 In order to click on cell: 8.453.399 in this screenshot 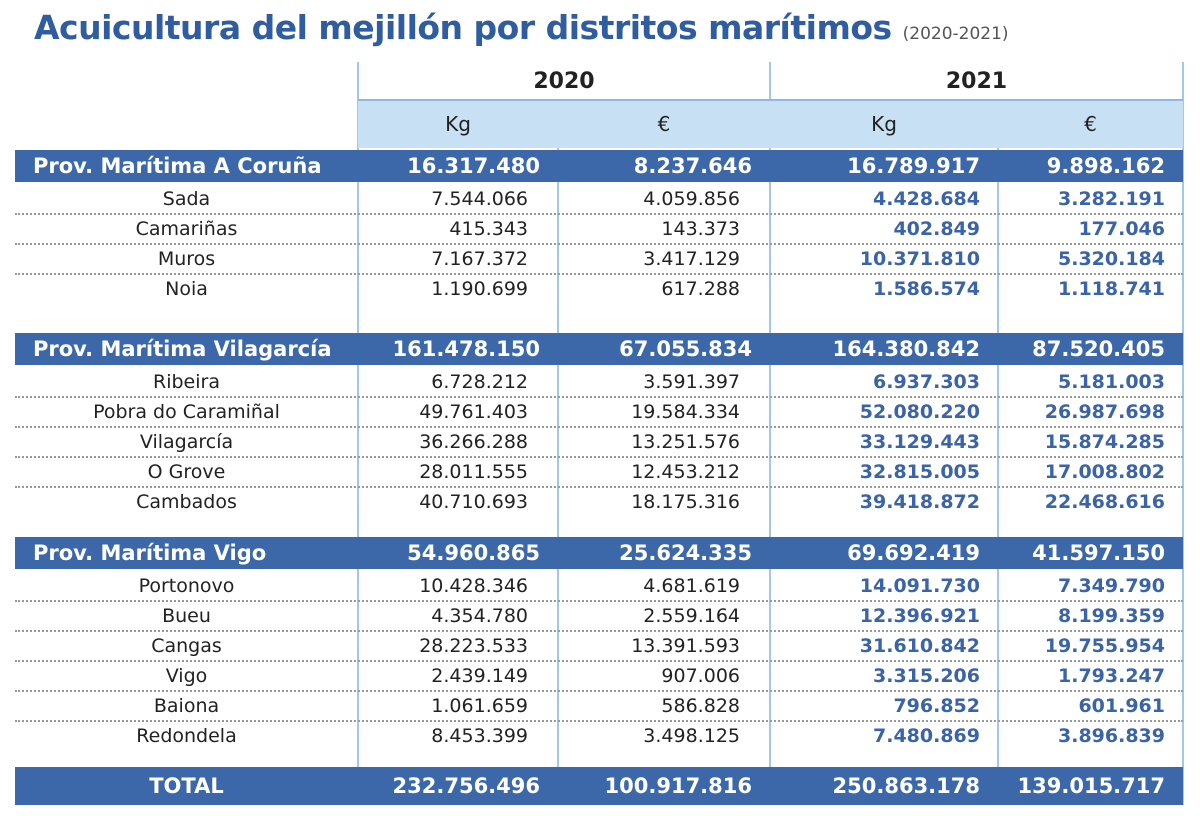, I will do `click(479, 736)`.